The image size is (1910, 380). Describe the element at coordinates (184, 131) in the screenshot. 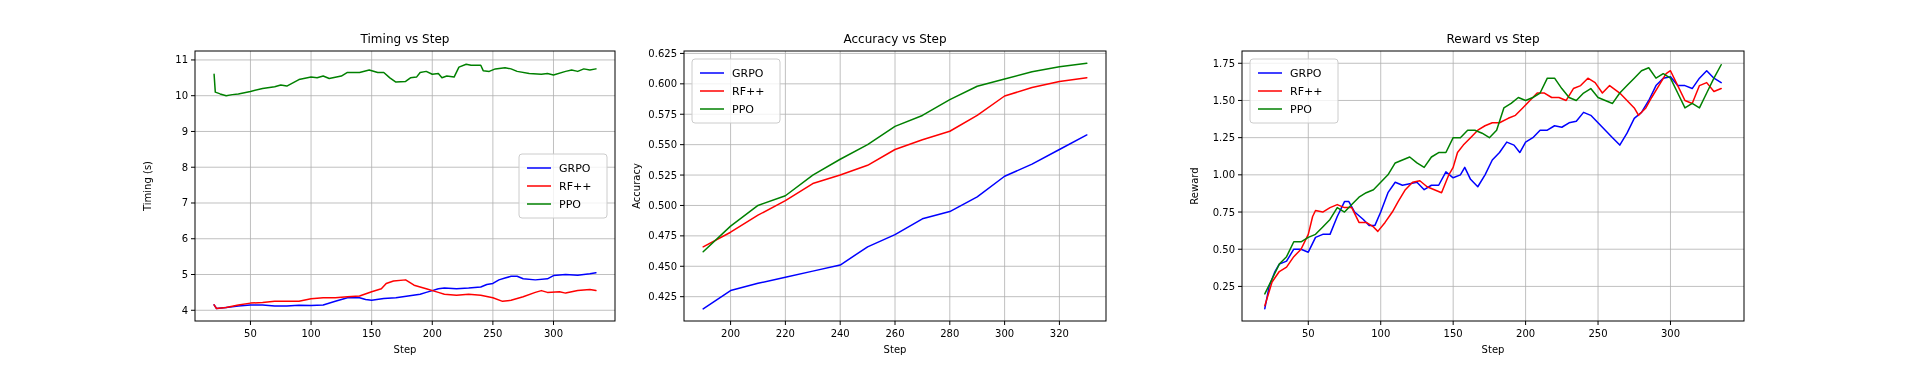

I see `y-tick-label: 9` at that location.